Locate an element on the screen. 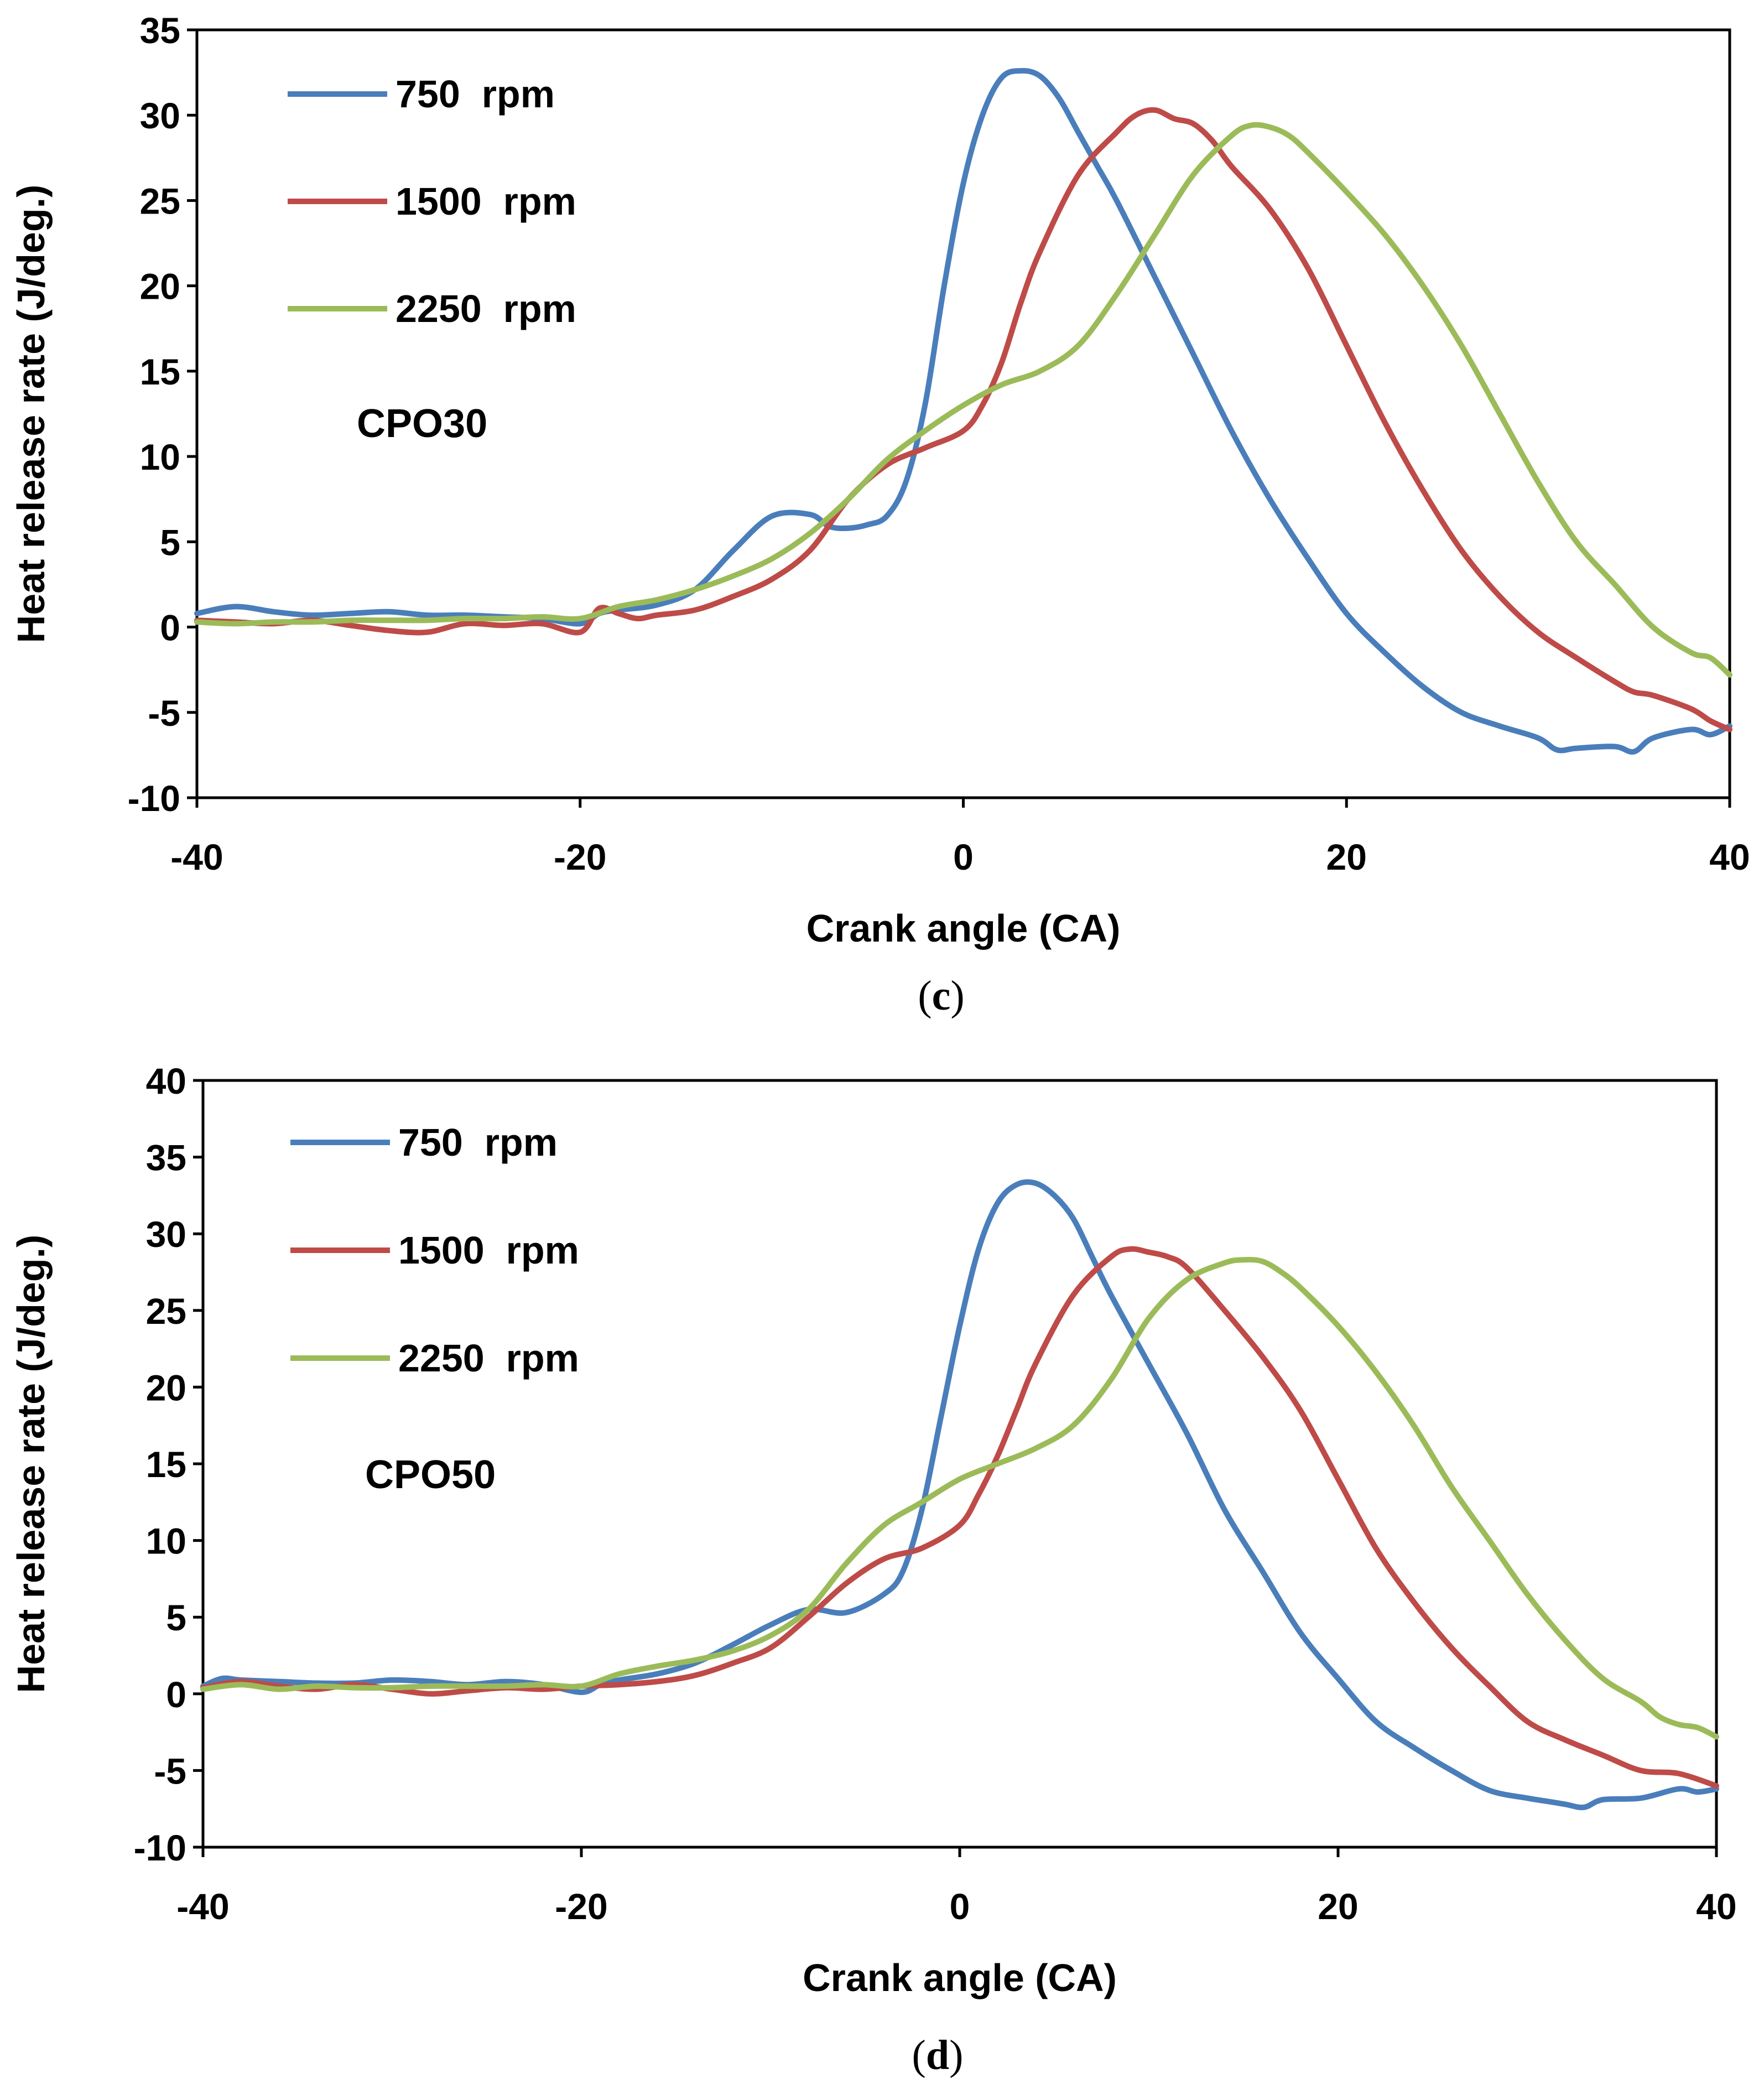 This screenshot has width=1764, height=2100. chart-annotation: CPO50 is located at coordinates (430, 1475).